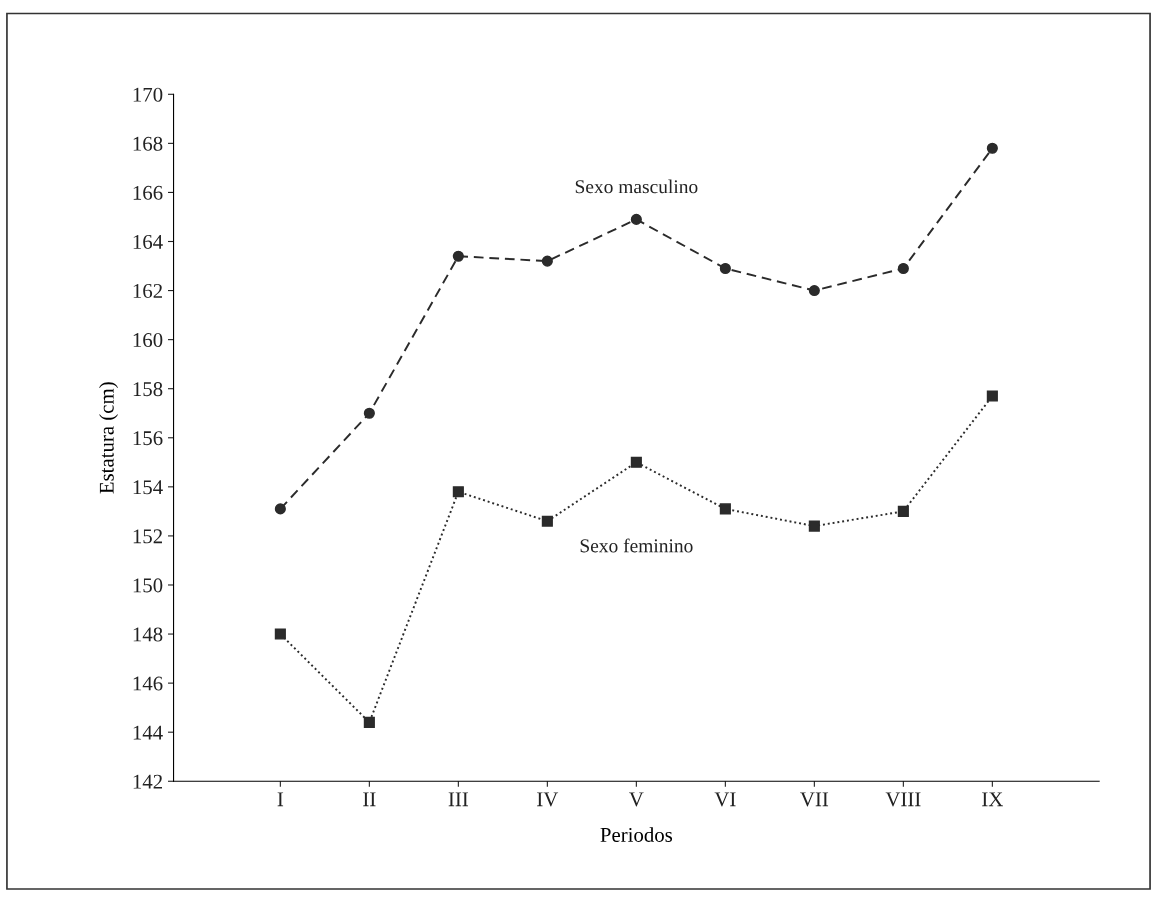 The width and height of the screenshot is (1157, 898). What do you see at coordinates (814, 799) in the screenshot?
I see `x-tick-label: VII` at bounding box center [814, 799].